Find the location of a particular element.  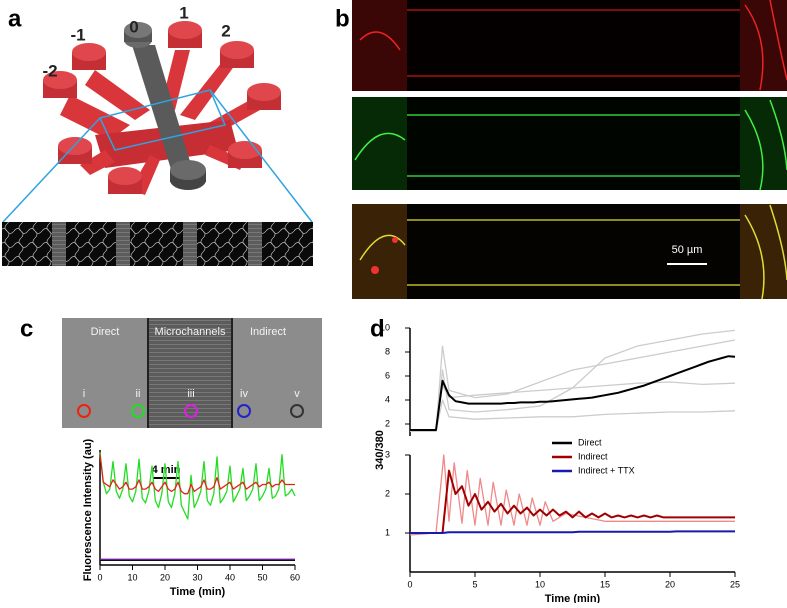

panel-label: a is located at coordinates (15, 18).